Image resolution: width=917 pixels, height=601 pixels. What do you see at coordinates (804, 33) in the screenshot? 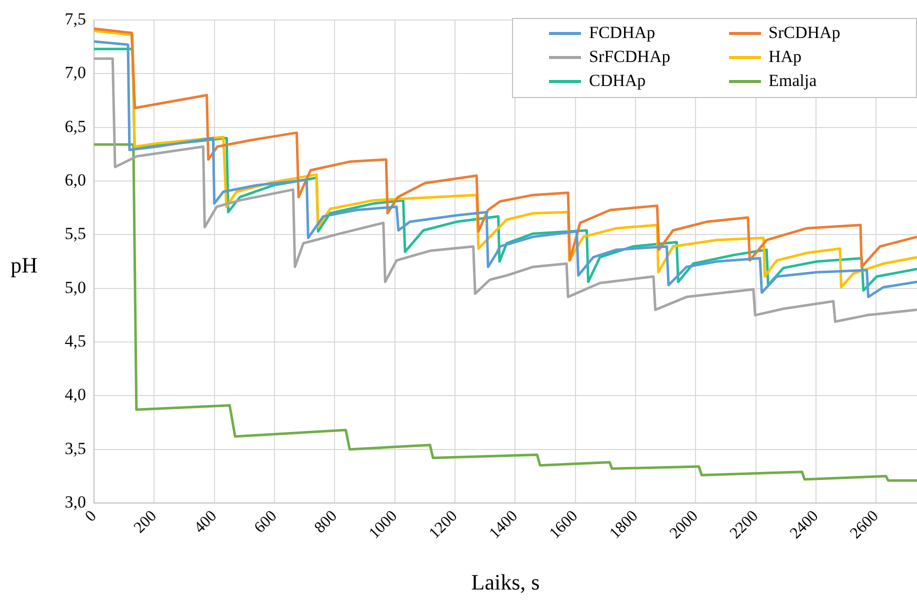
I see `legend-label: SrCDHAp` at bounding box center [804, 33].